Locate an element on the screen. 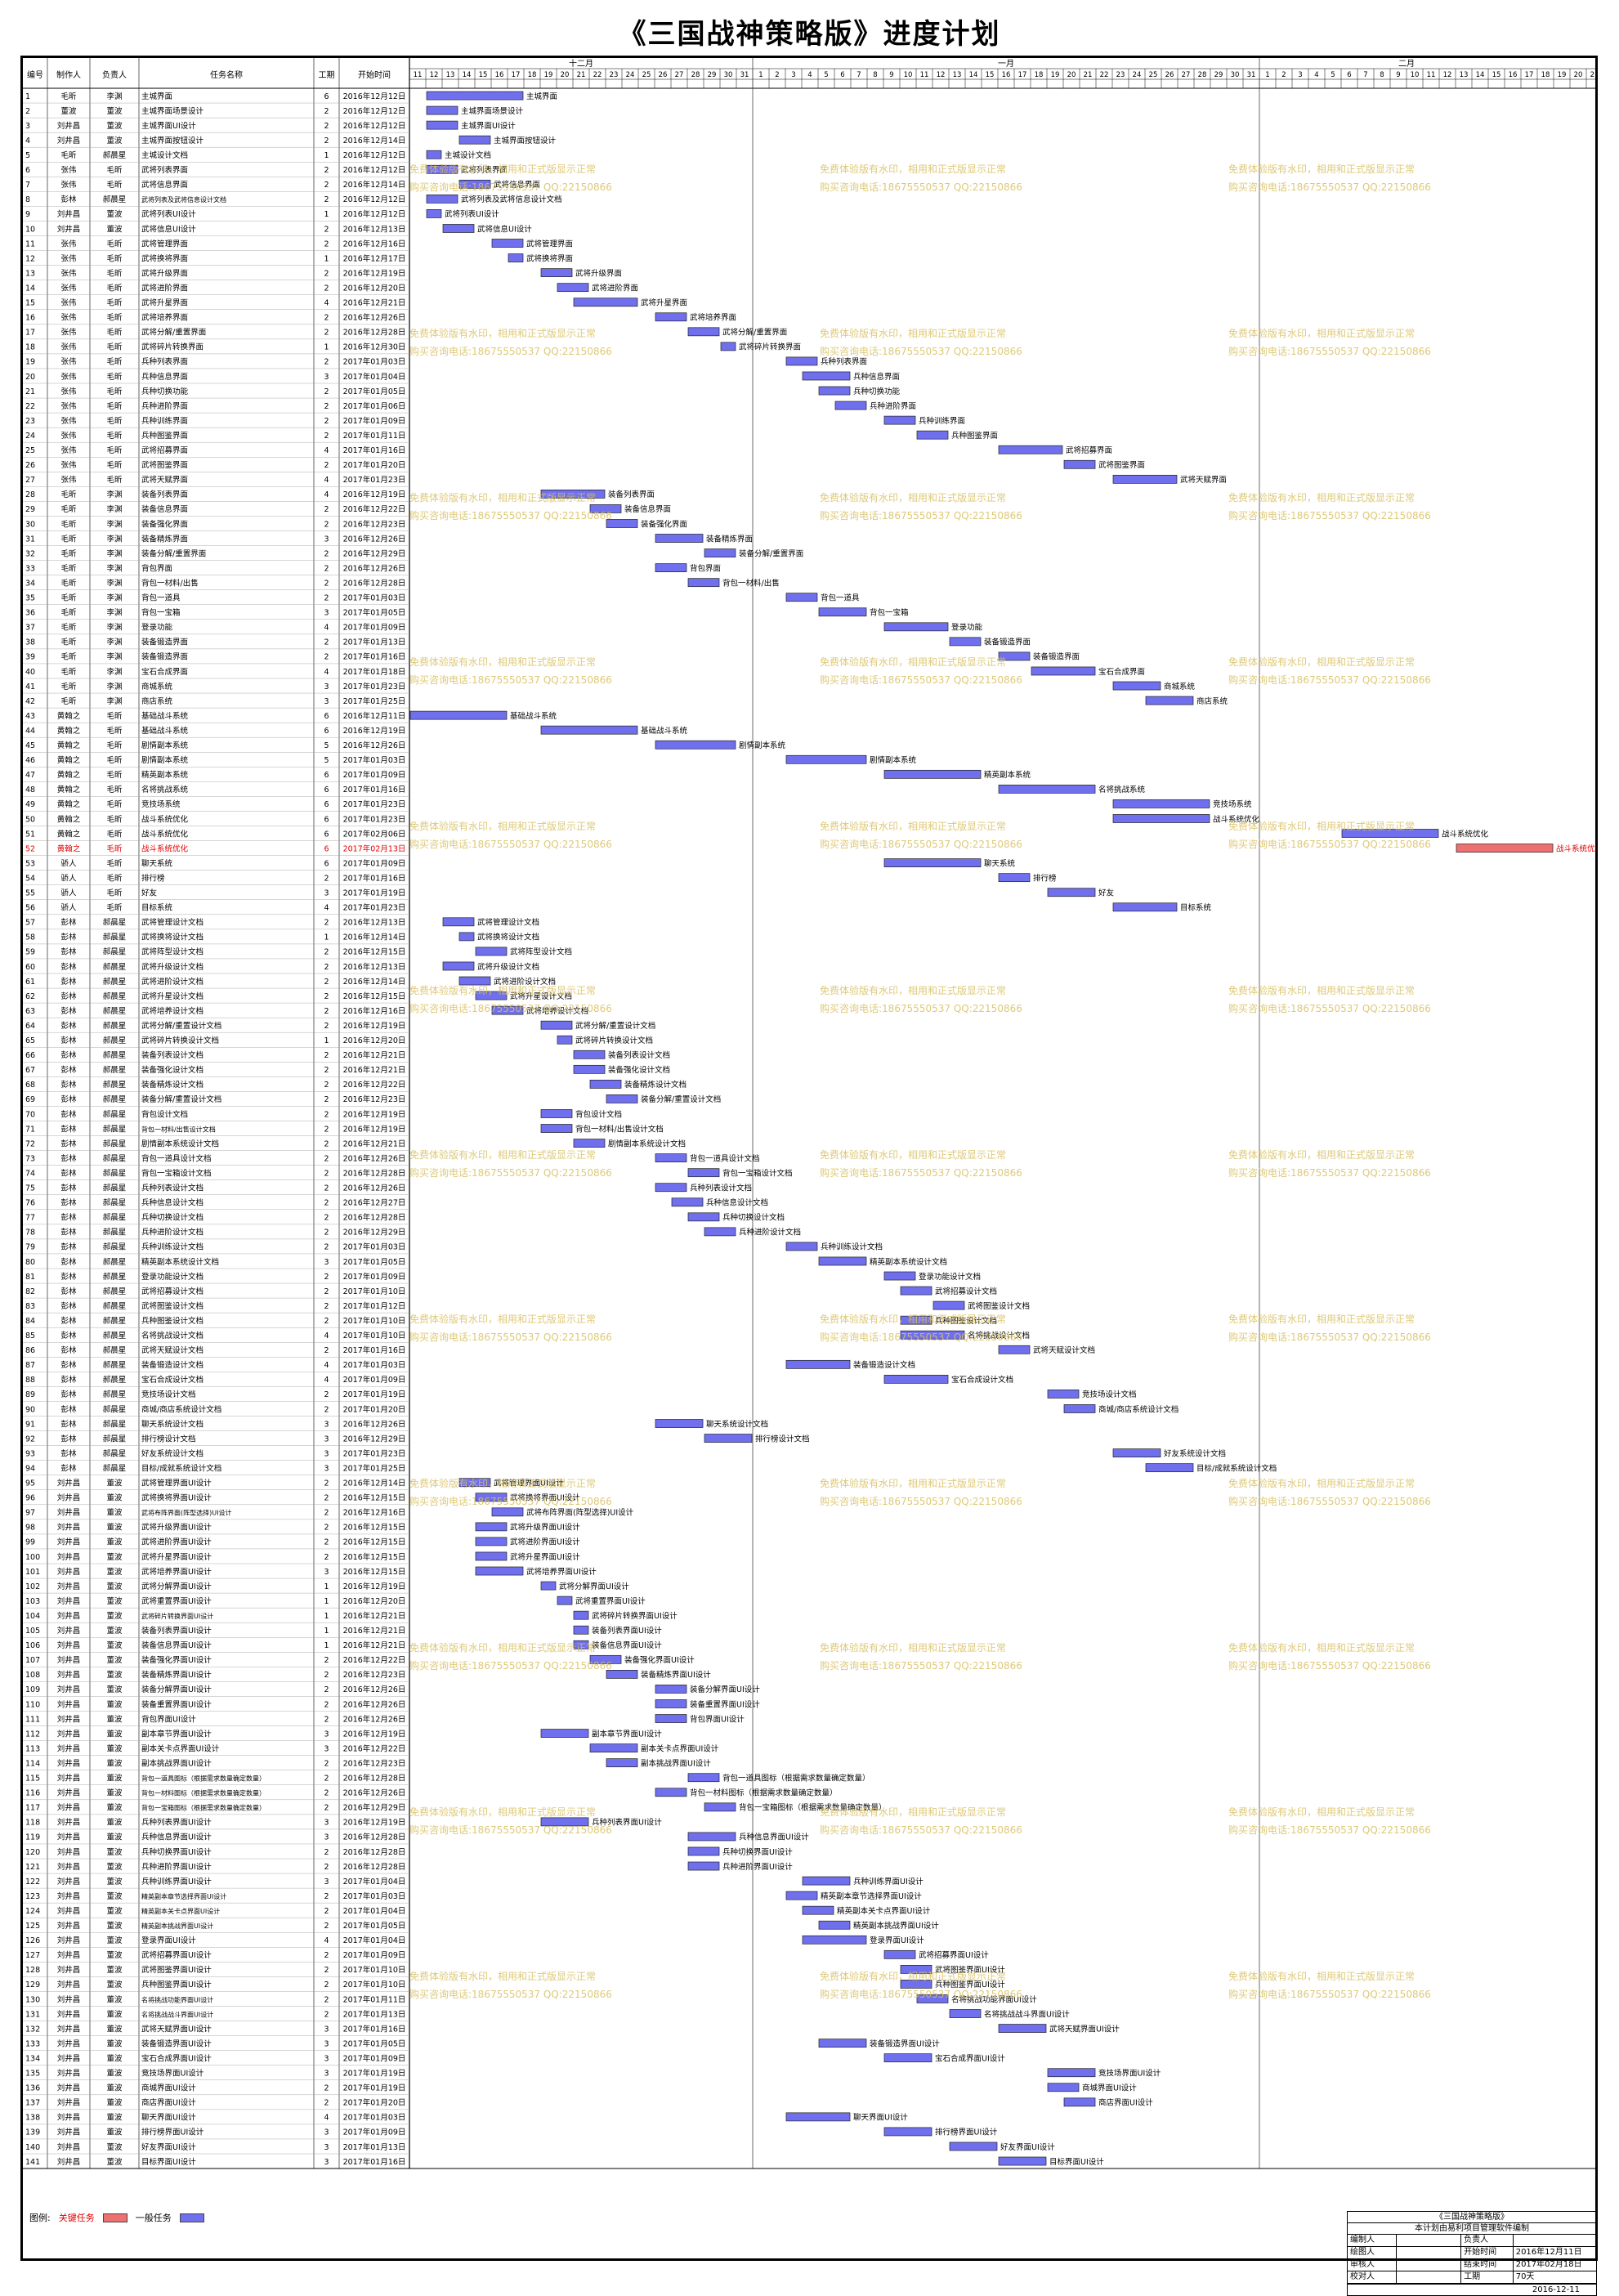 This screenshot has width=1619, height=2296. task-start: 2017年01月25日 is located at coordinates (374, 1468).